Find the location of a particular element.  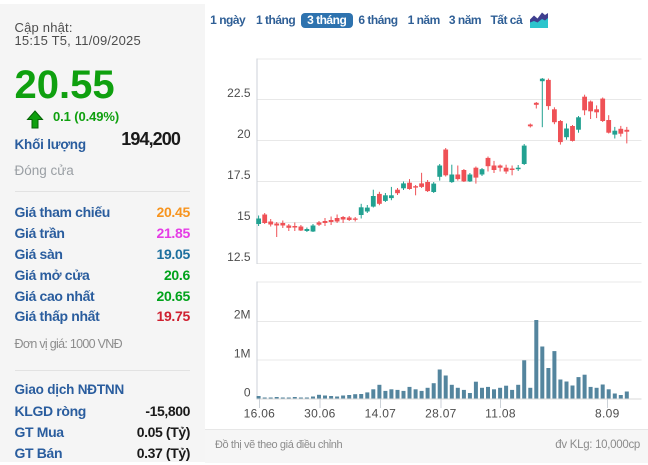

svg-text: 15 is located at coordinates (244, 216).